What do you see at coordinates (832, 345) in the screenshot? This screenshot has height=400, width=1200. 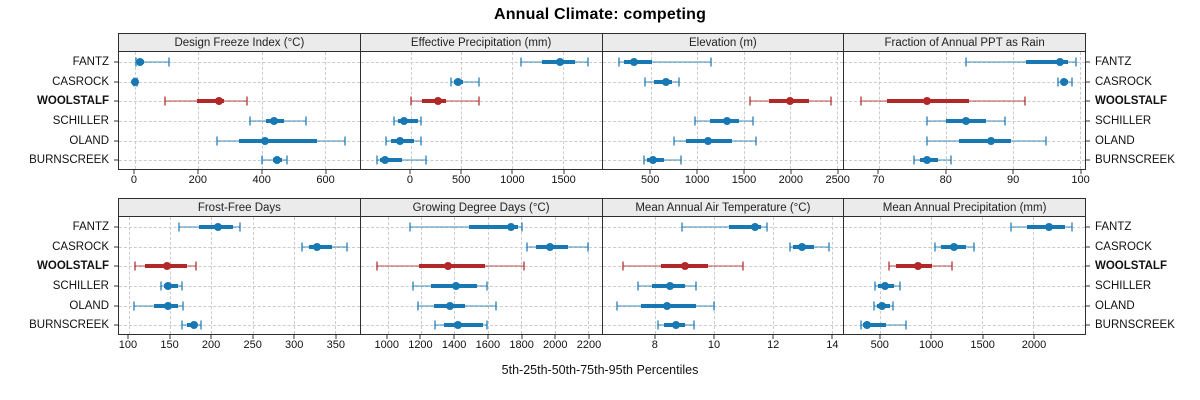 I see `x-tick-label: 14` at bounding box center [832, 345].